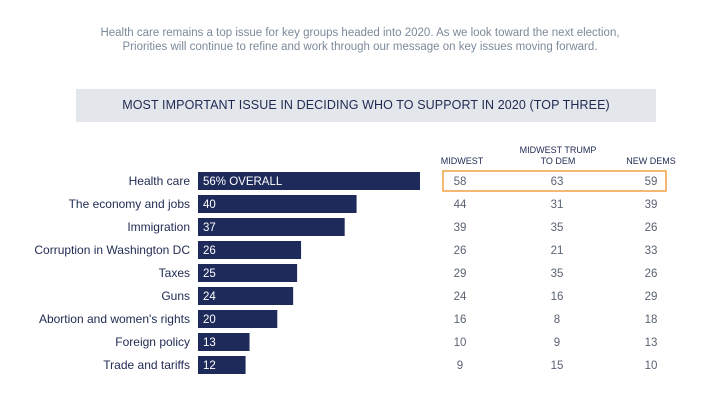 The width and height of the screenshot is (720, 405). What do you see at coordinates (146, 365) in the screenshot?
I see `category-label: Trade and tariffs` at bounding box center [146, 365].